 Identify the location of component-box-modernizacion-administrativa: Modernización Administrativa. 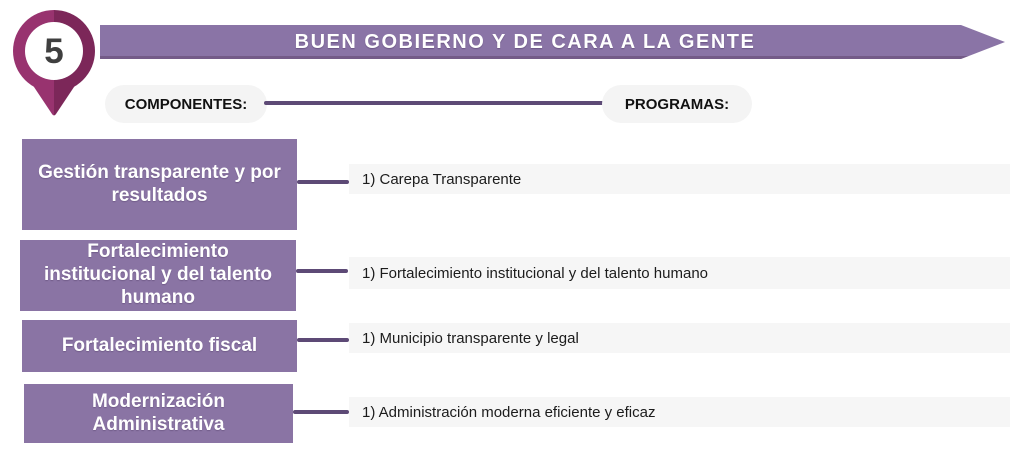
(158, 413).